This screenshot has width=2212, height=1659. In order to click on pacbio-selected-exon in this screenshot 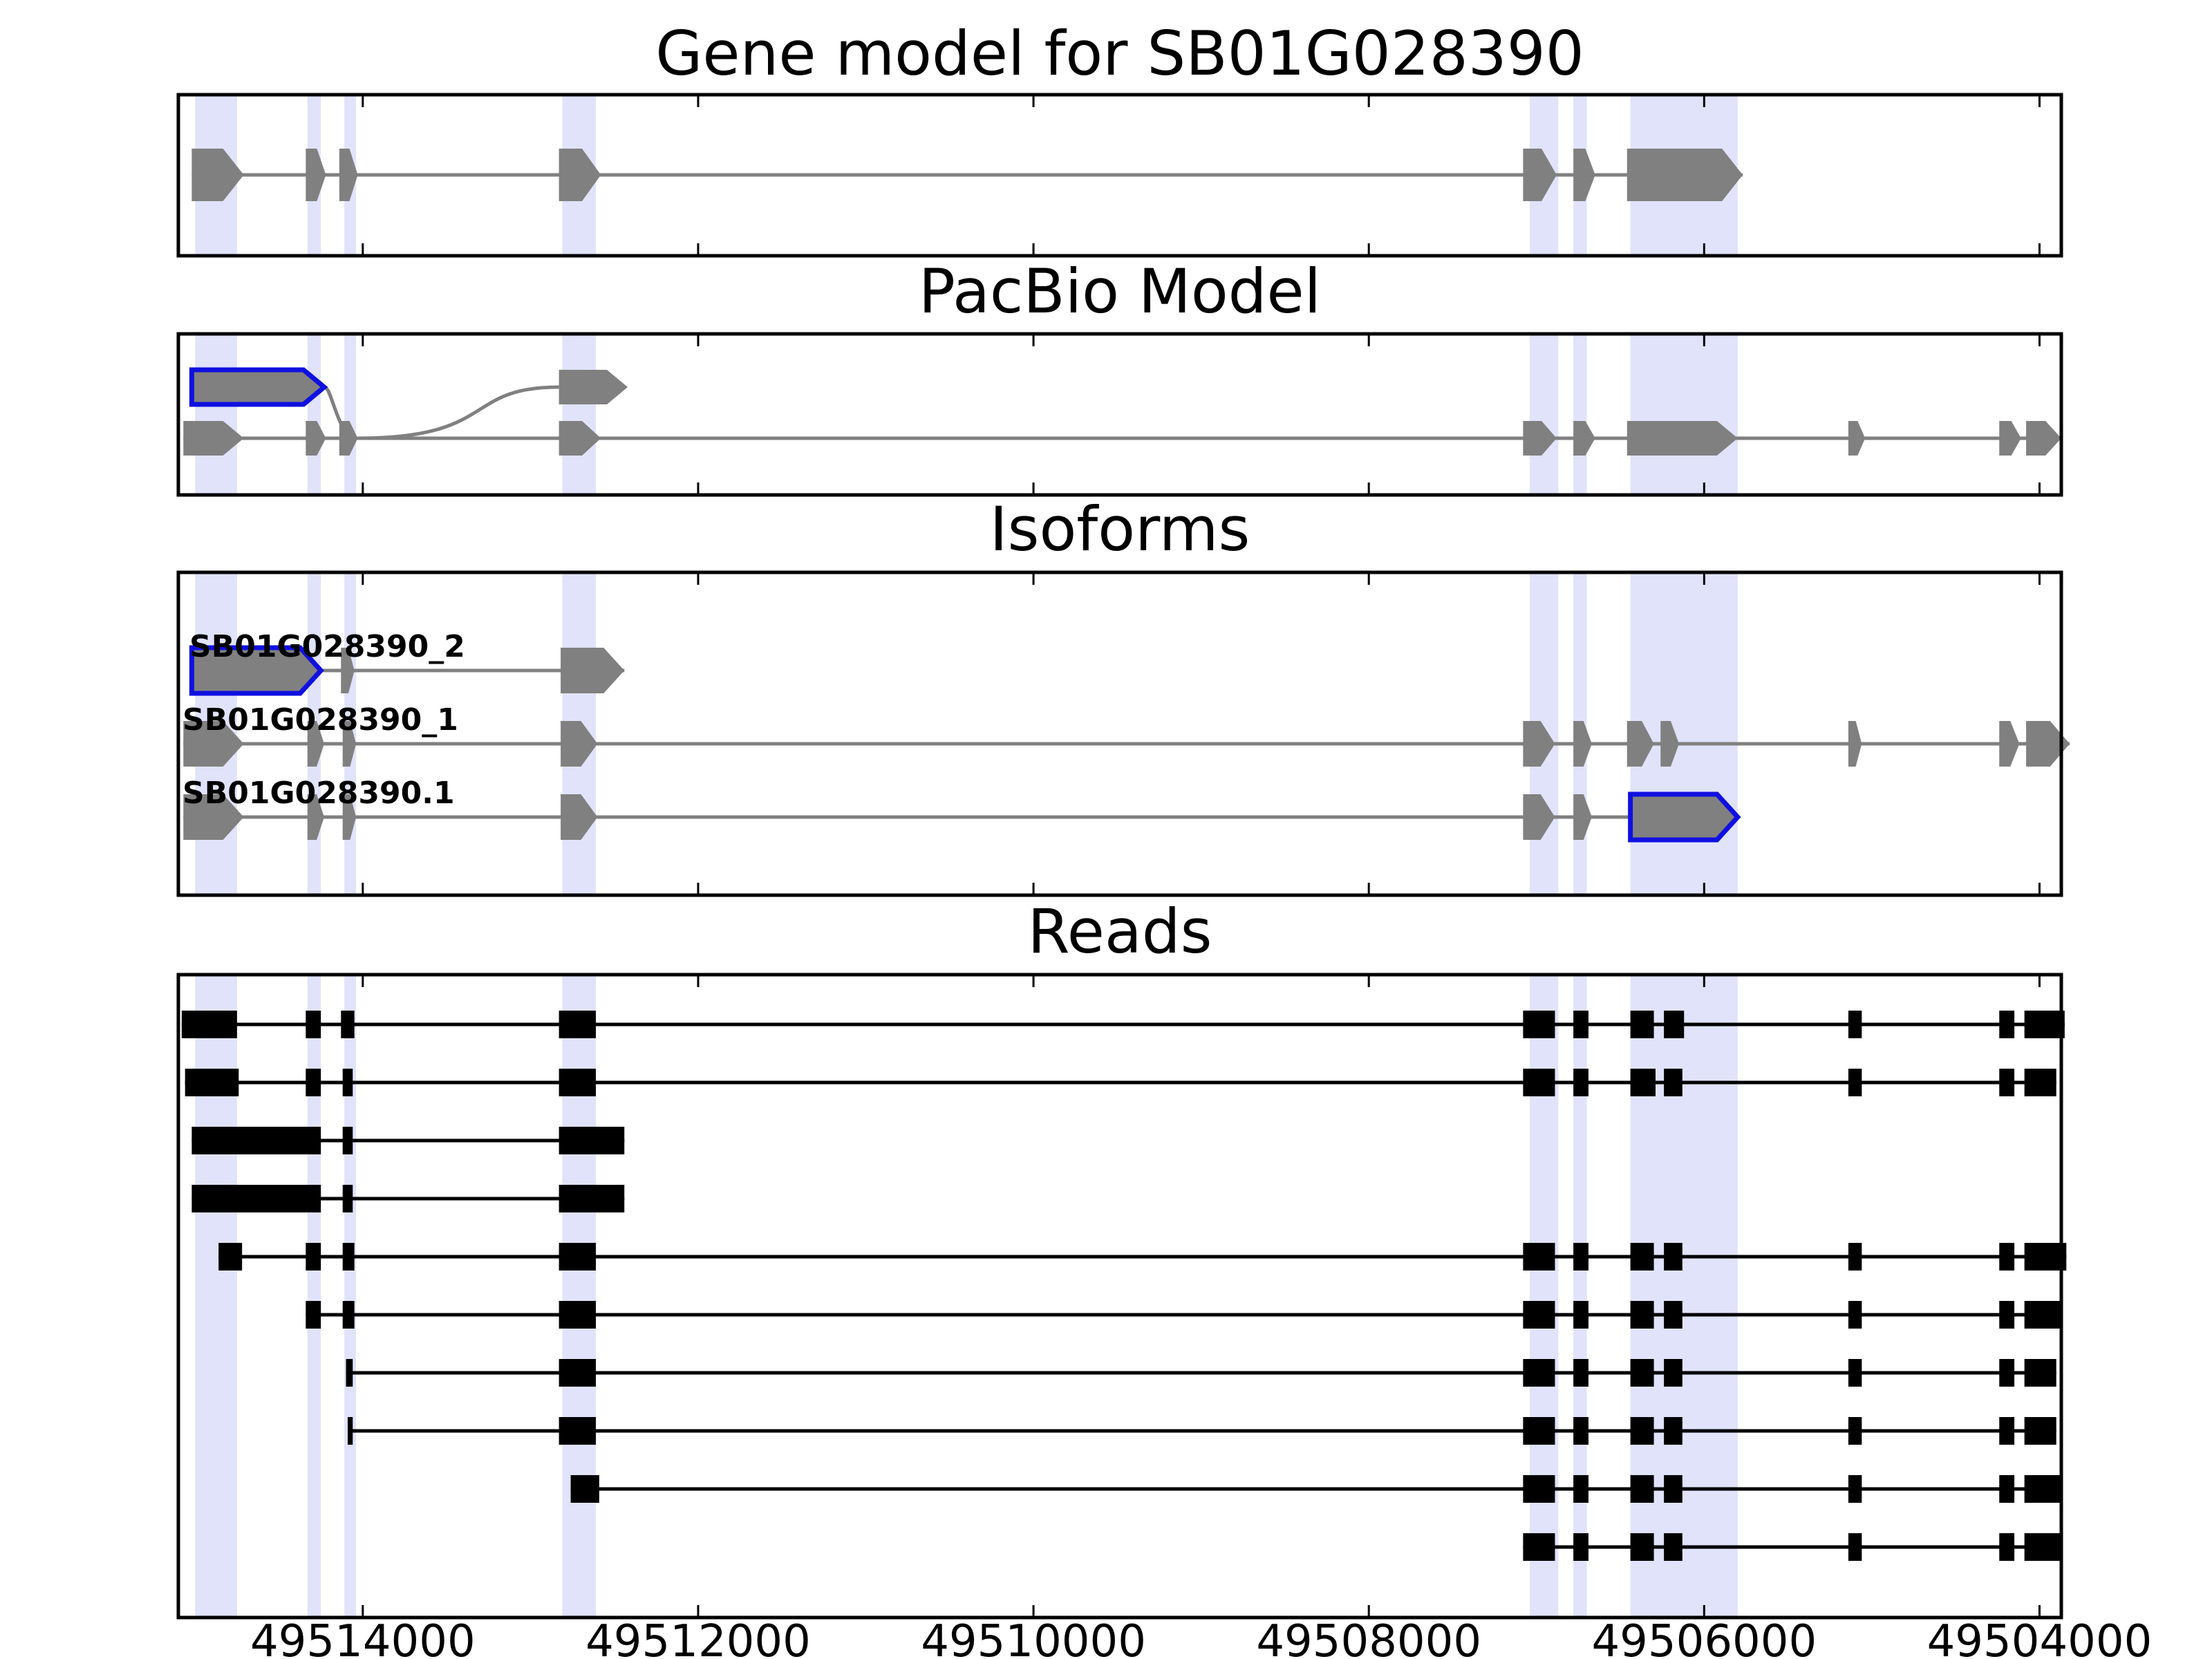, I will do `click(258, 387)`.